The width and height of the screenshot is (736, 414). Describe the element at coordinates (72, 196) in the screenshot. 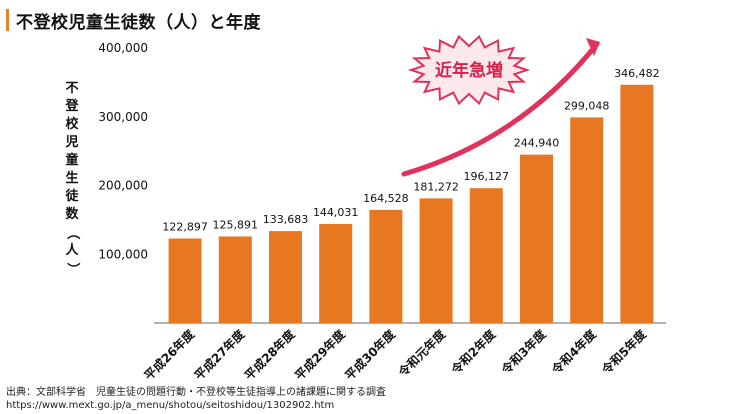

I see `y-axis-label-char: 徒` at that location.